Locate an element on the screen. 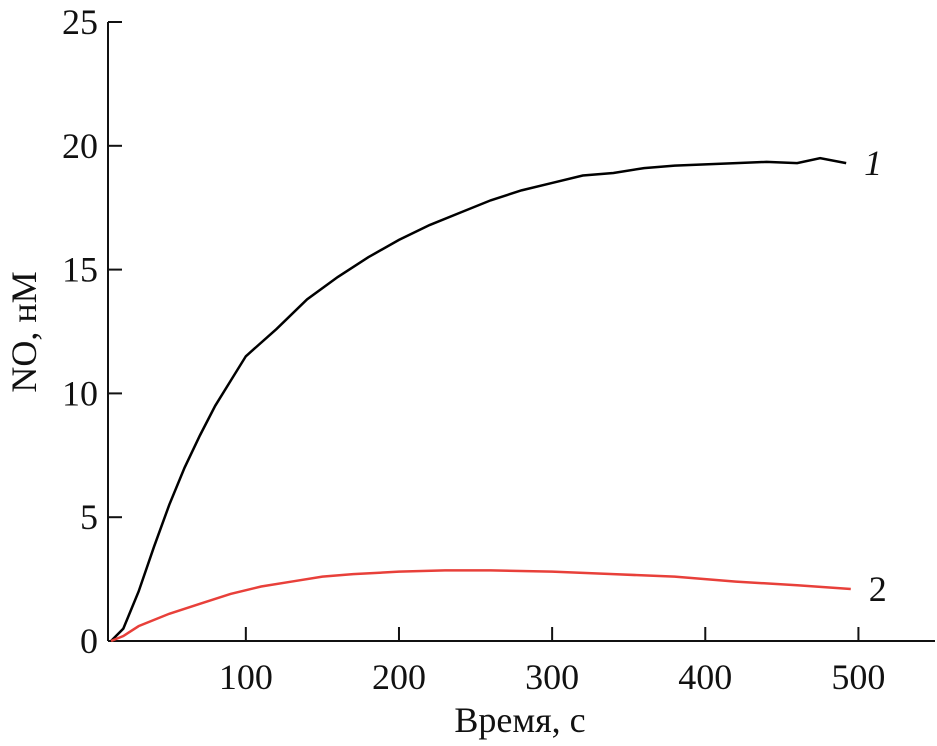 This screenshot has width=937, height=746. x-axis-label: Время, с is located at coordinates (519, 720).